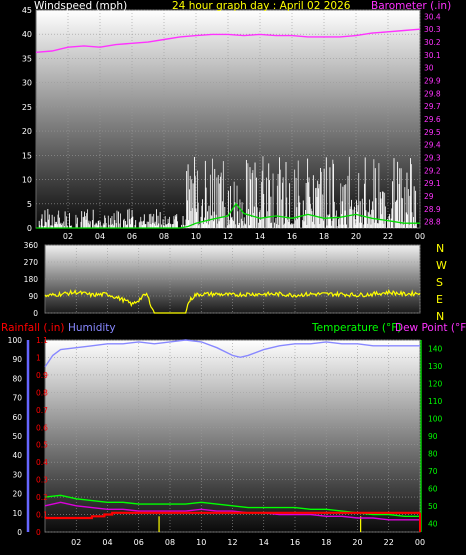 The width and height of the screenshot is (466, 555). What do you see at coordinates (196, 236) in the screenshot?
I see `wind-x-tick-label: 10` at bounding box center [196, 236].